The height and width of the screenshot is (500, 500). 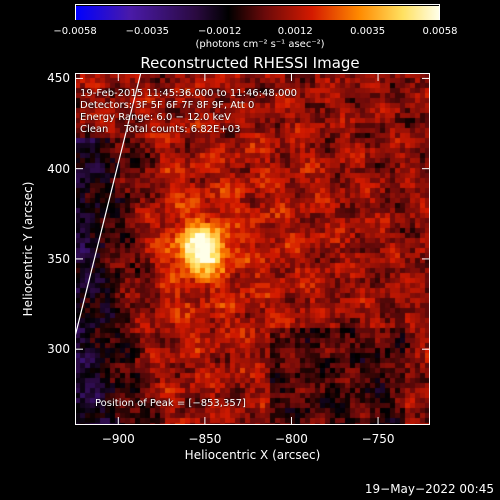 I want to click on colorbar, so click(x=257, y=12).